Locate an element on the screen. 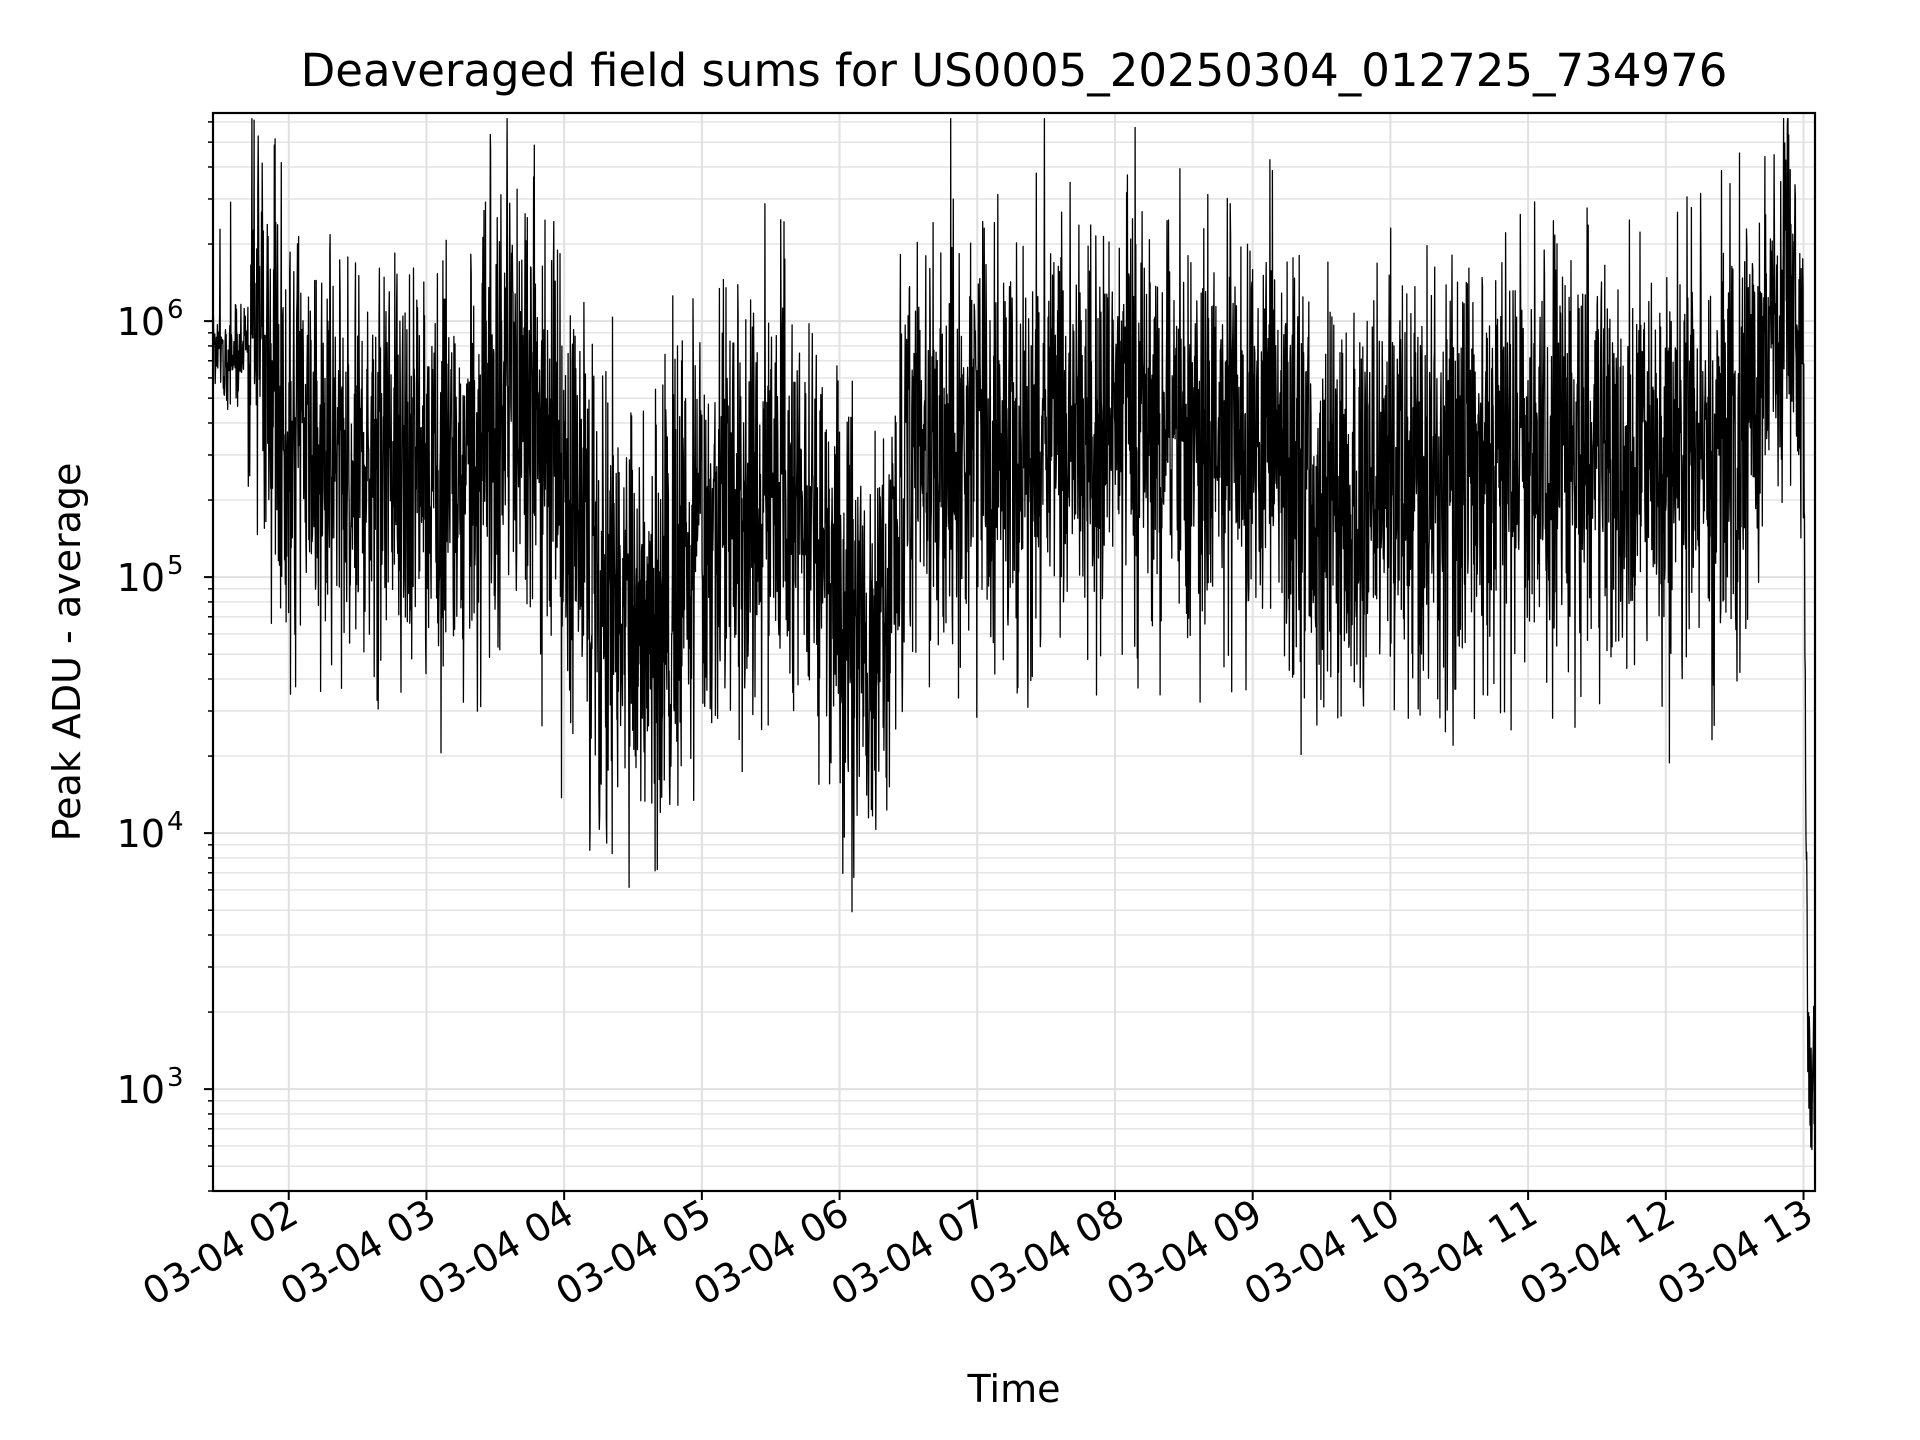 The image size is (1920, 1440). x-tick-label: 03-04 11 is located at coordinates (1460, 1253).